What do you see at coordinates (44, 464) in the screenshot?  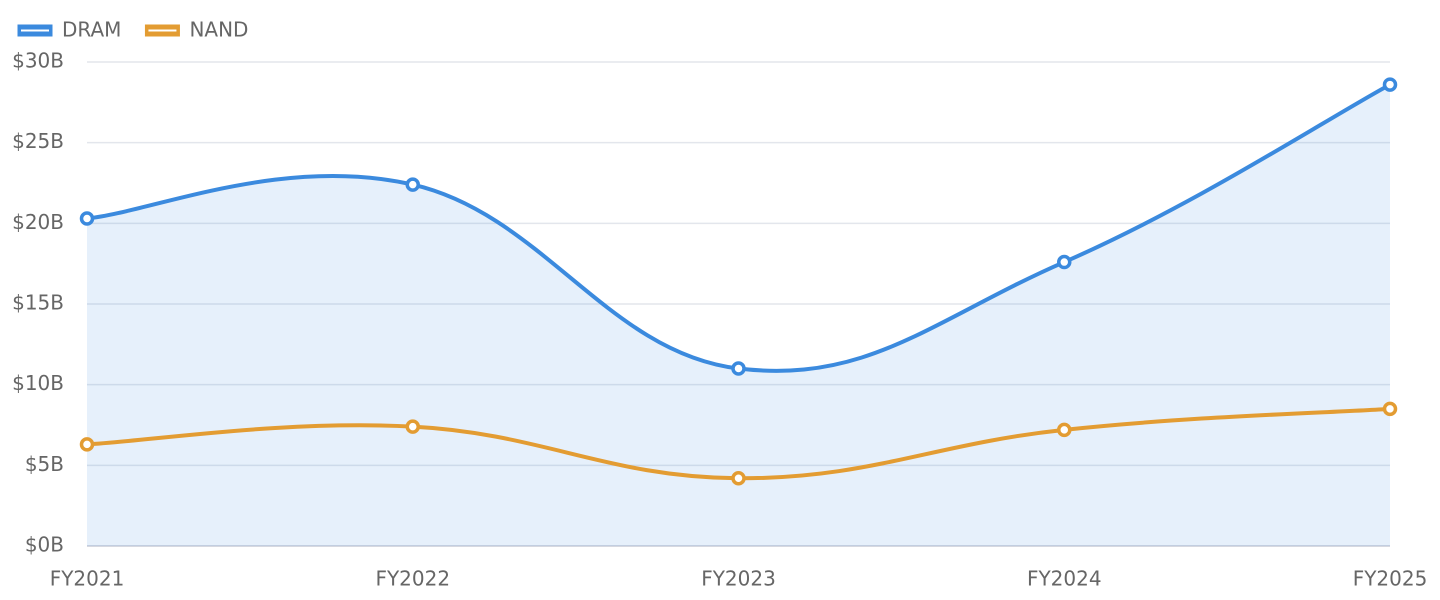 I see `y-tick-label: $5B` at bounding box center [44, 464].